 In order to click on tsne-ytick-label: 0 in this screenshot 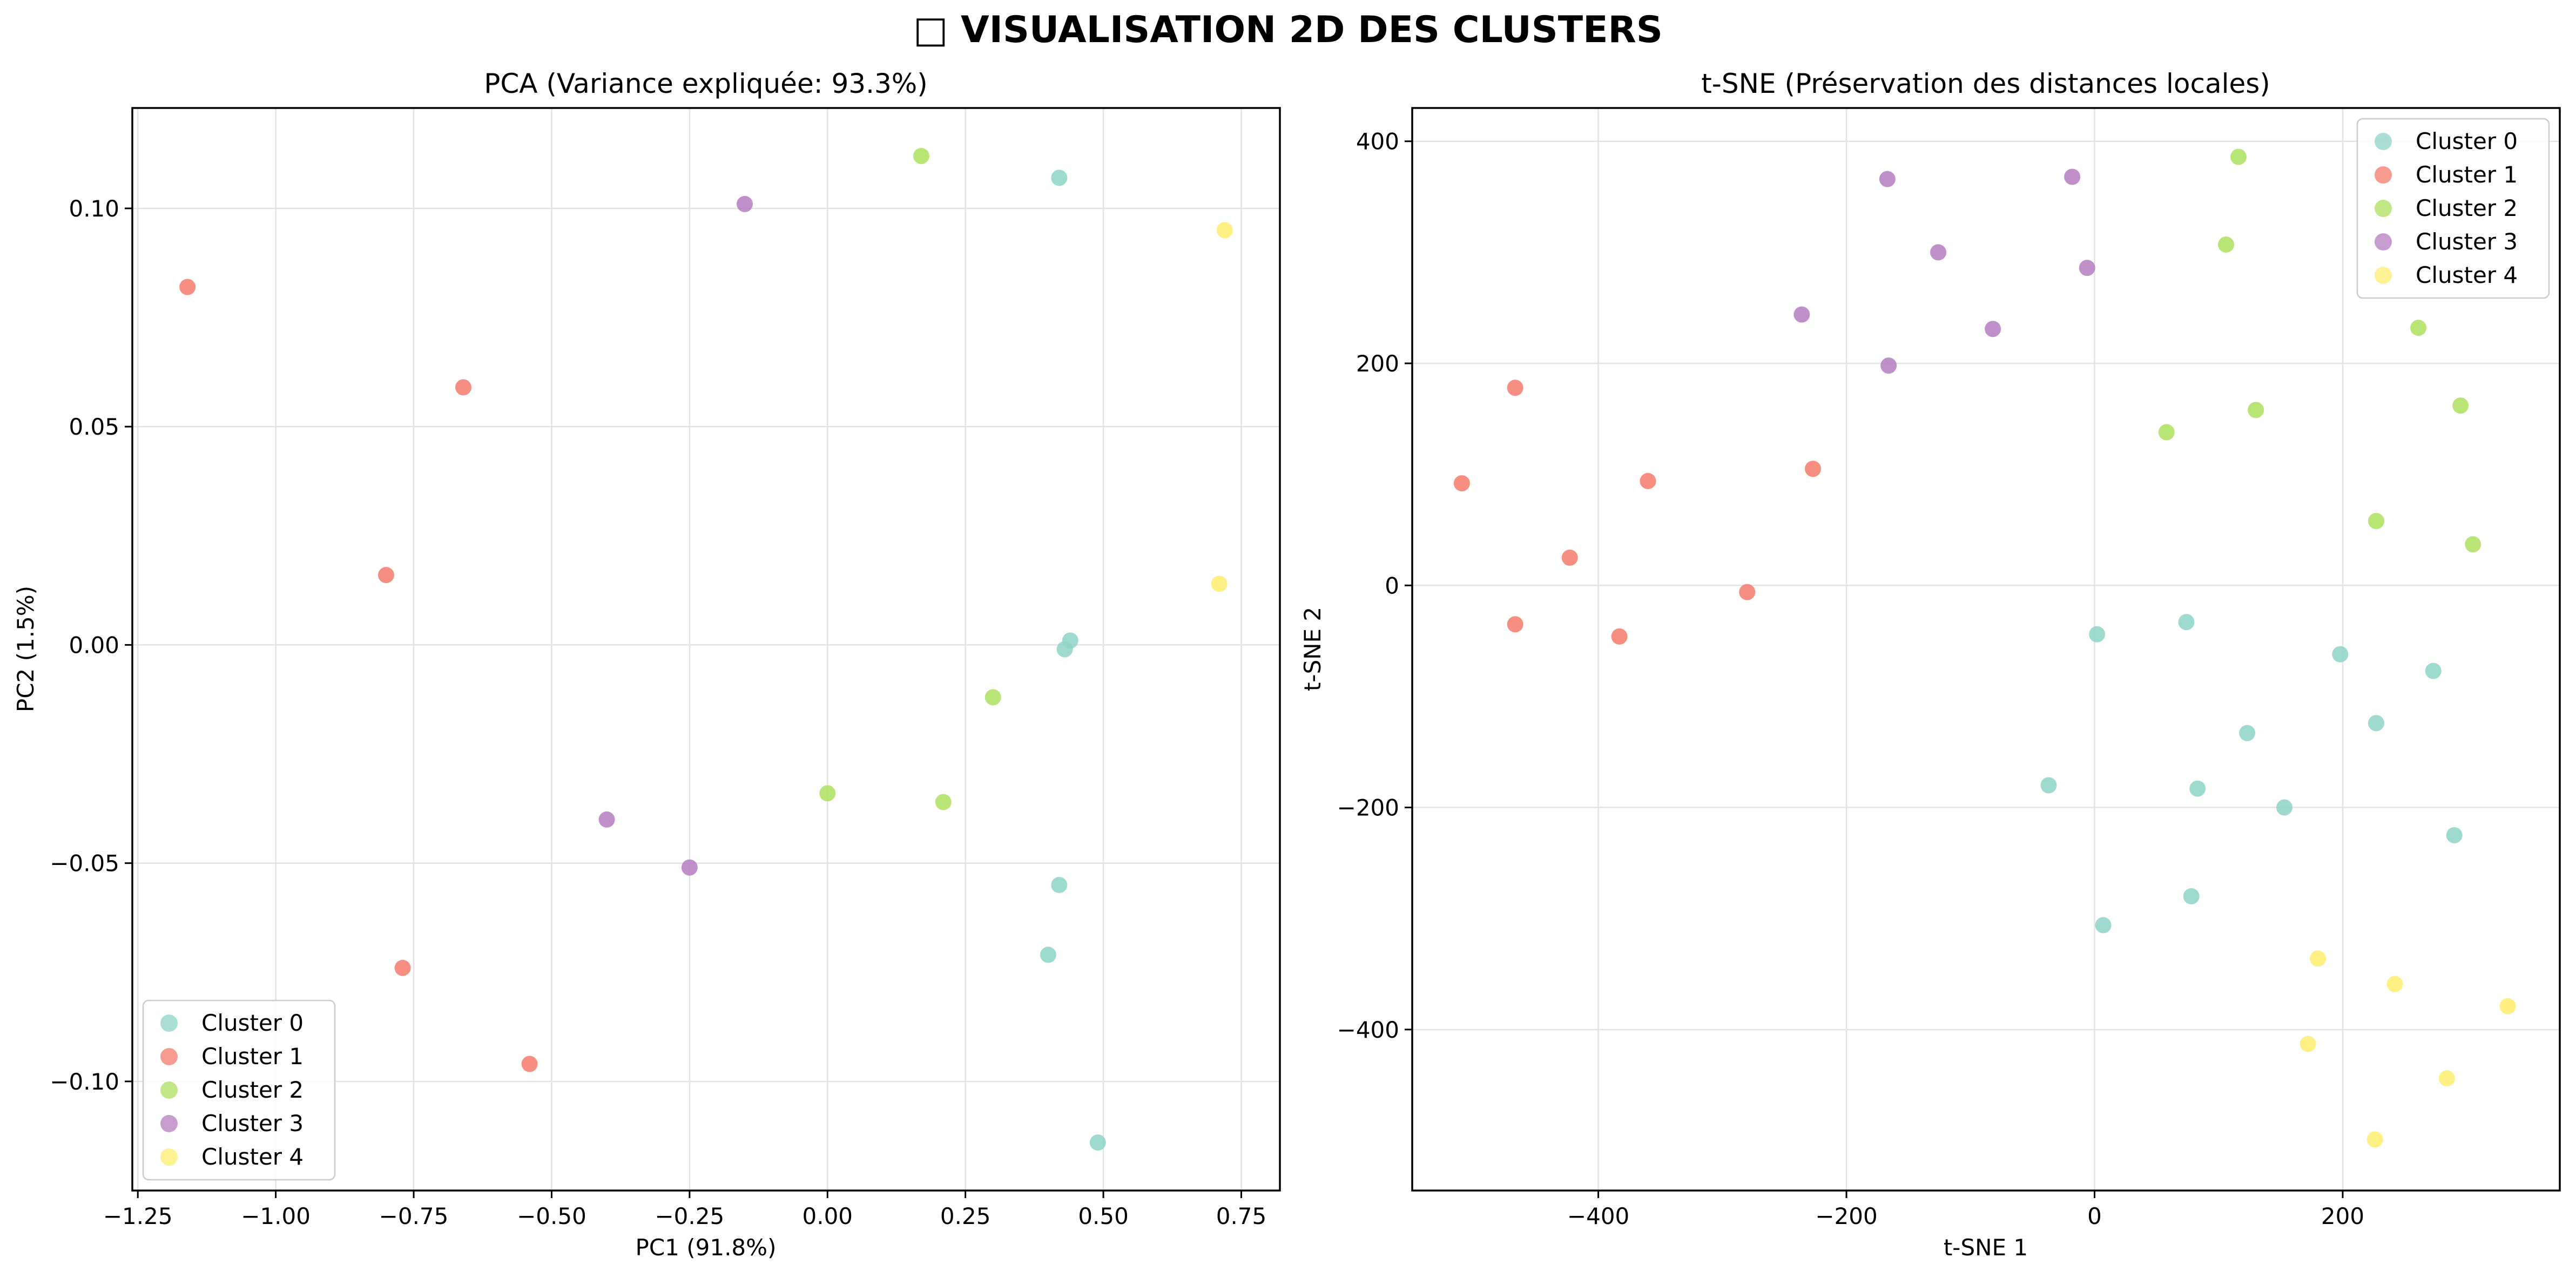, I will do `click(1392, 585)`.